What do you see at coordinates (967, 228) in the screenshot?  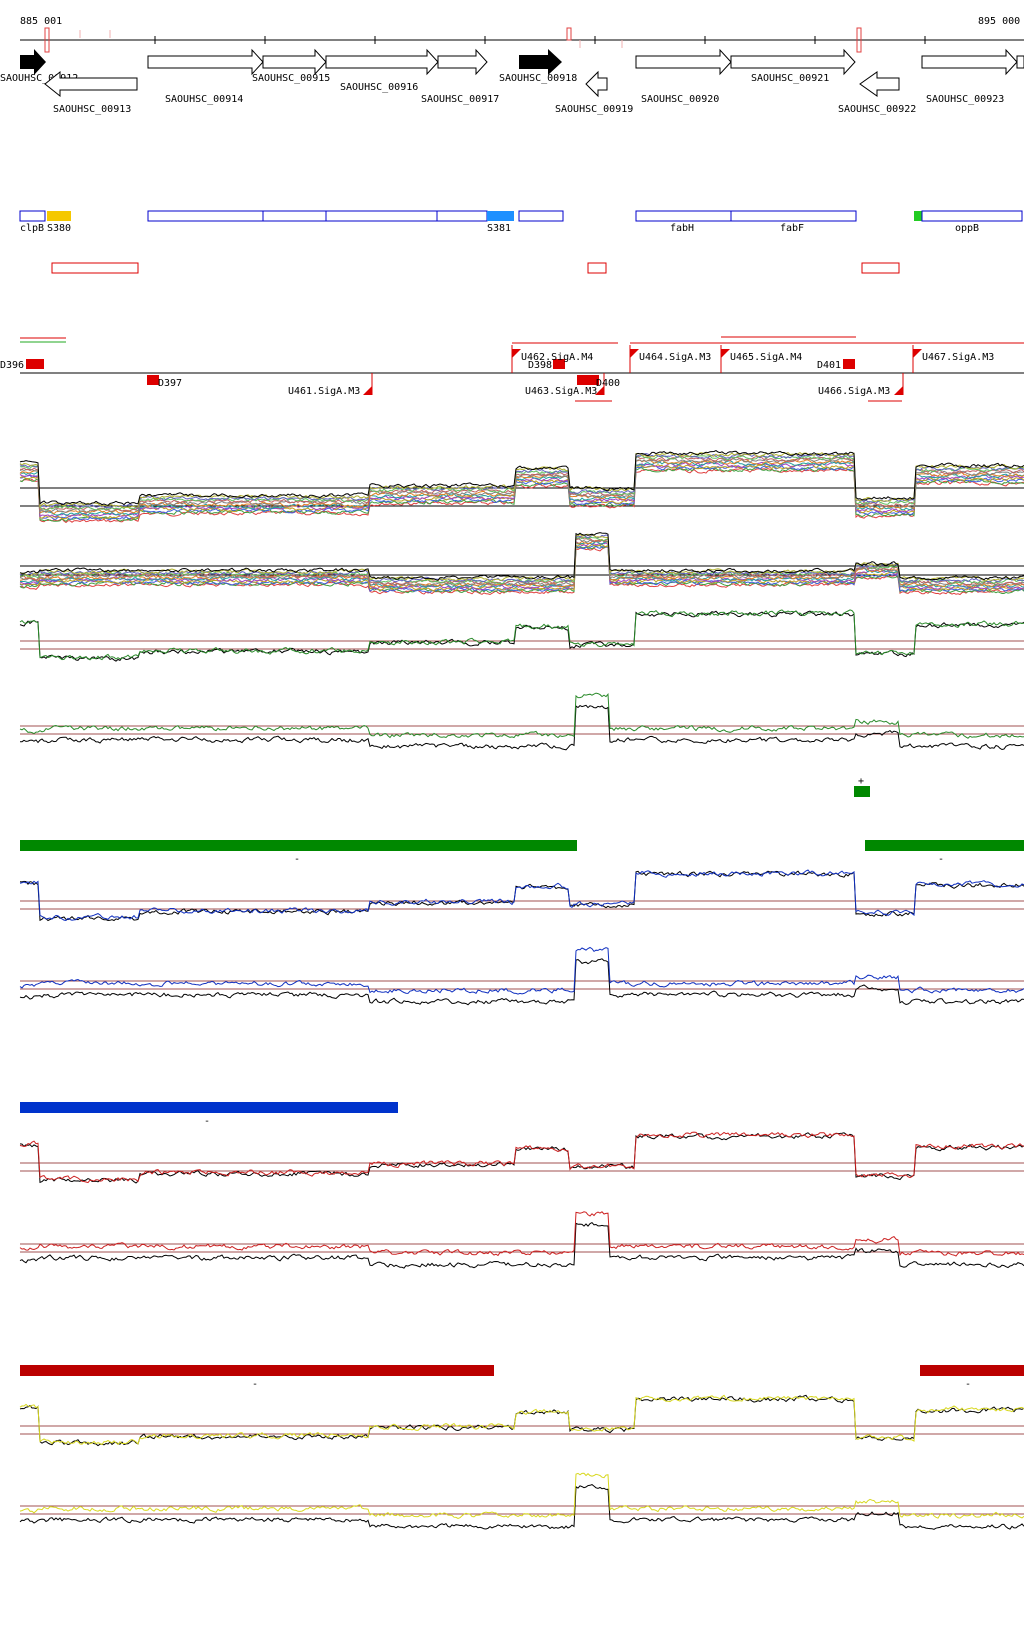 I see `operon-label-oppB: oppB` at bounding box center [967, 228].